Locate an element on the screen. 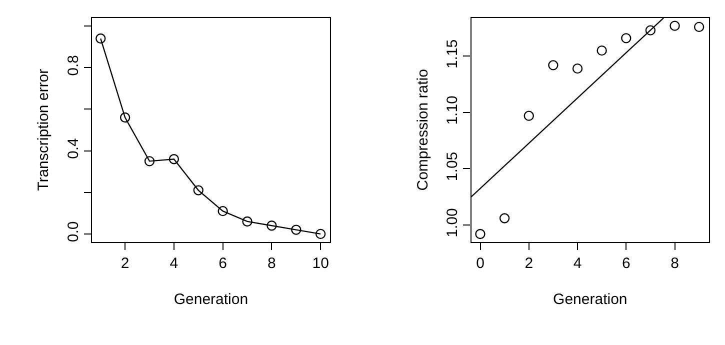 The image size is (725, 345). y-tick-label: 1.15 is located at coordinates (453, 54).